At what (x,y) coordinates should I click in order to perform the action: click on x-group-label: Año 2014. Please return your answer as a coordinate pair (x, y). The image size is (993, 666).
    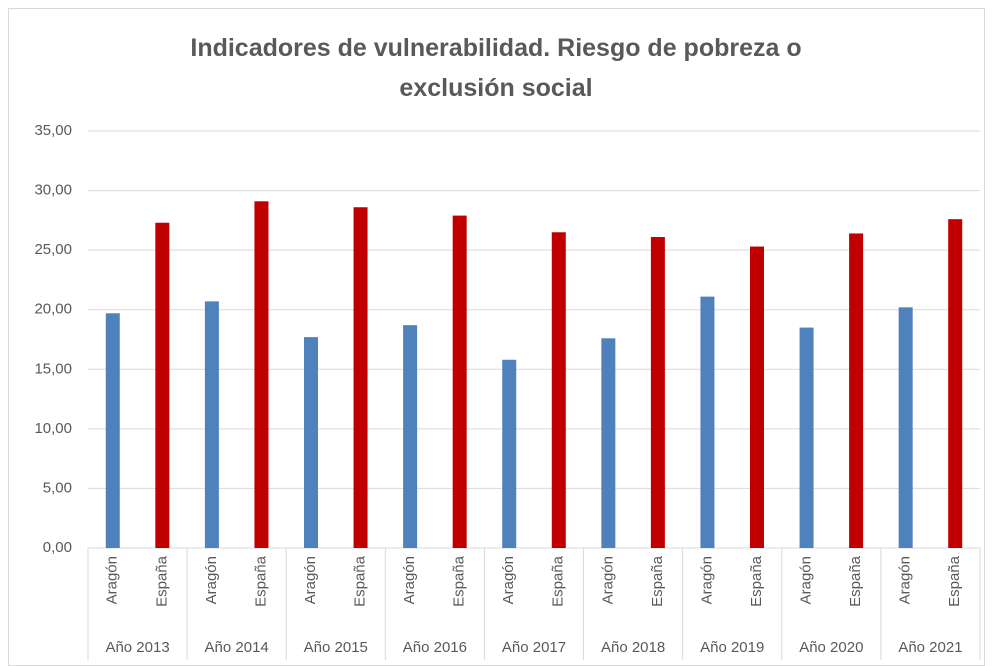
    Looking at the image, I should click on (237, 647).